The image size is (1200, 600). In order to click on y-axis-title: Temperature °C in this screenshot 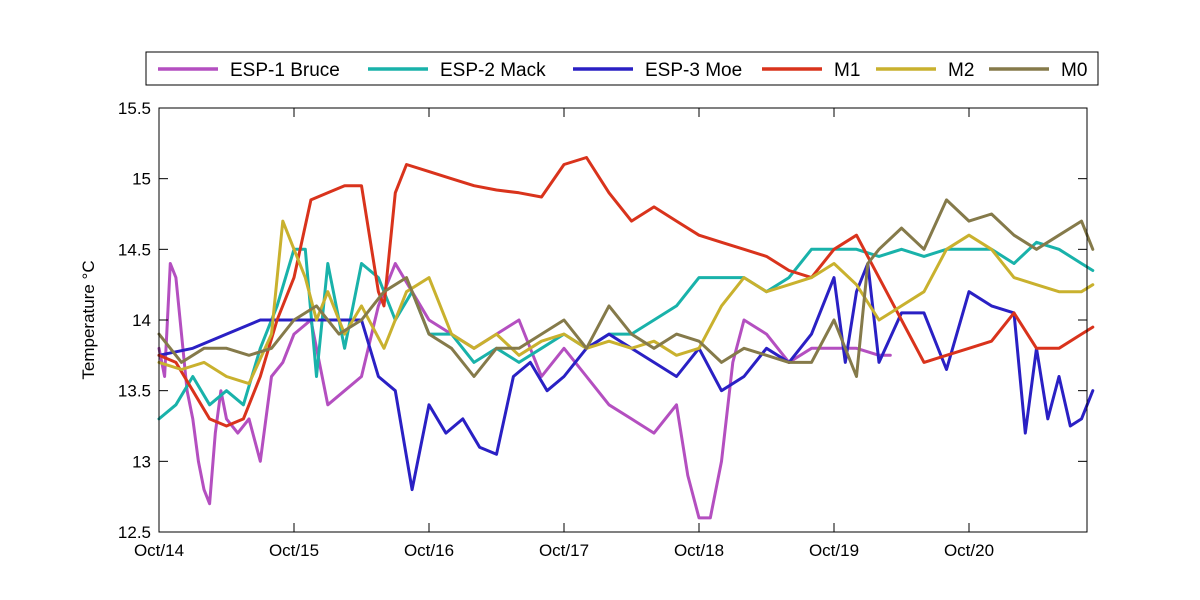, I will do `click(88, 319)`.